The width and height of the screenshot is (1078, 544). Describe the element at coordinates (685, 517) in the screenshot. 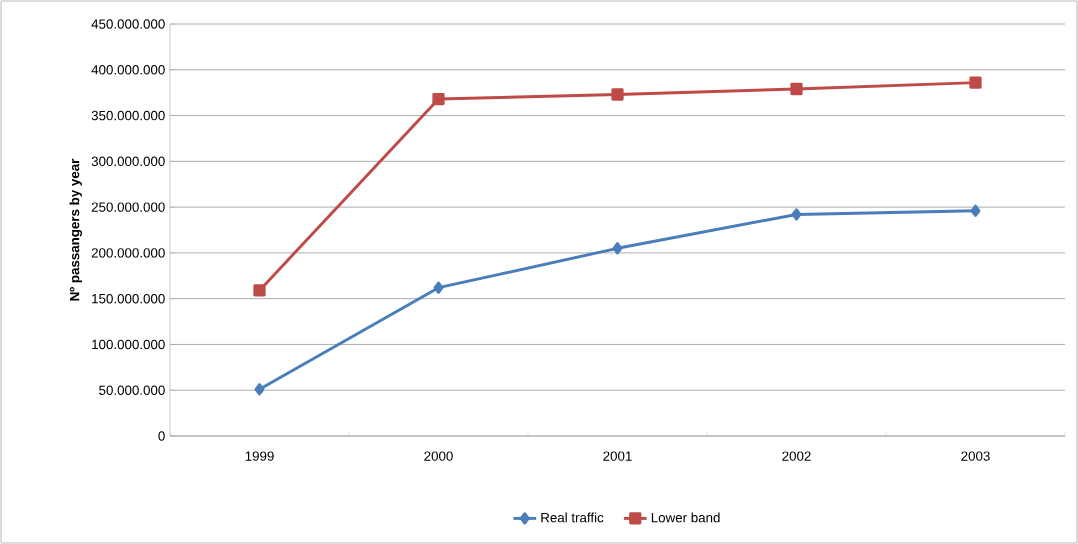

I see `legend-label: Lower band` at that location.